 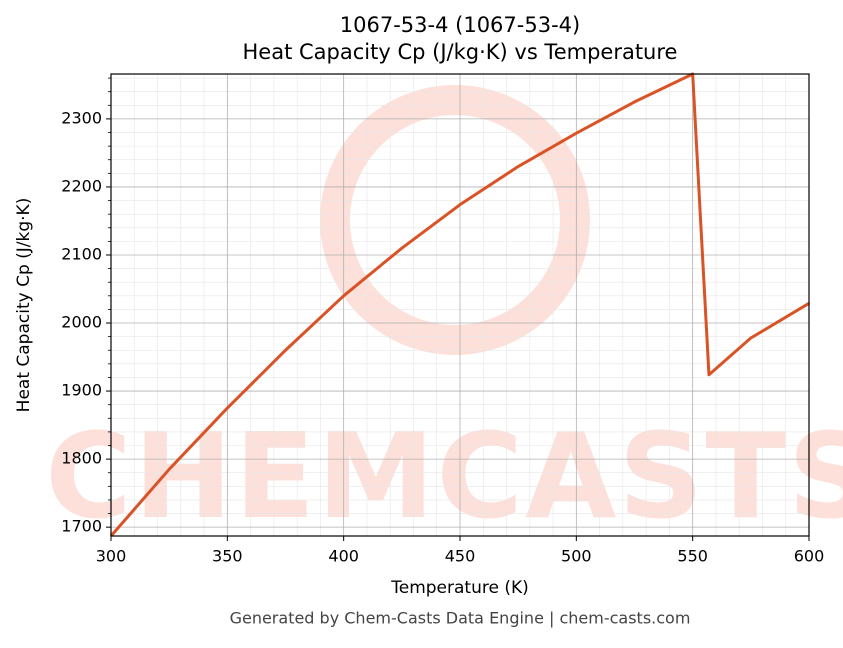 I want to click on y-tick-label: 1800, so click(x=81, y=458).